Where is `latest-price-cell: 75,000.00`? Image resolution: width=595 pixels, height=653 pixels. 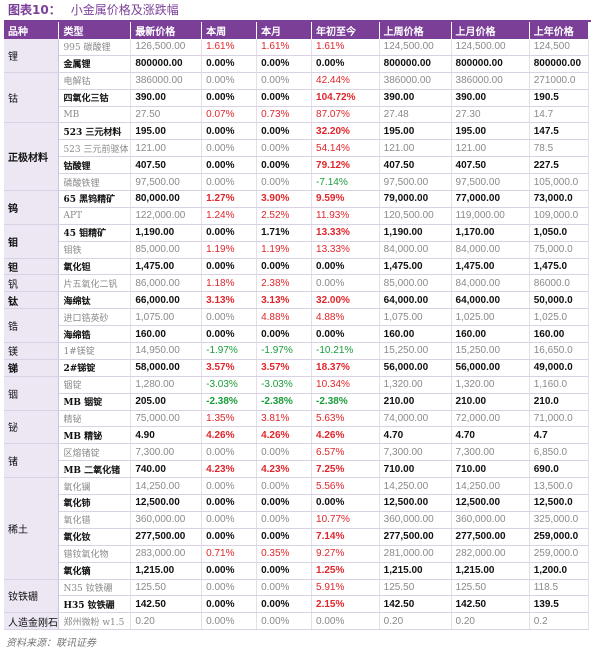
latest-price-cell: 75,000.00 is located at coordinates (166, 419).